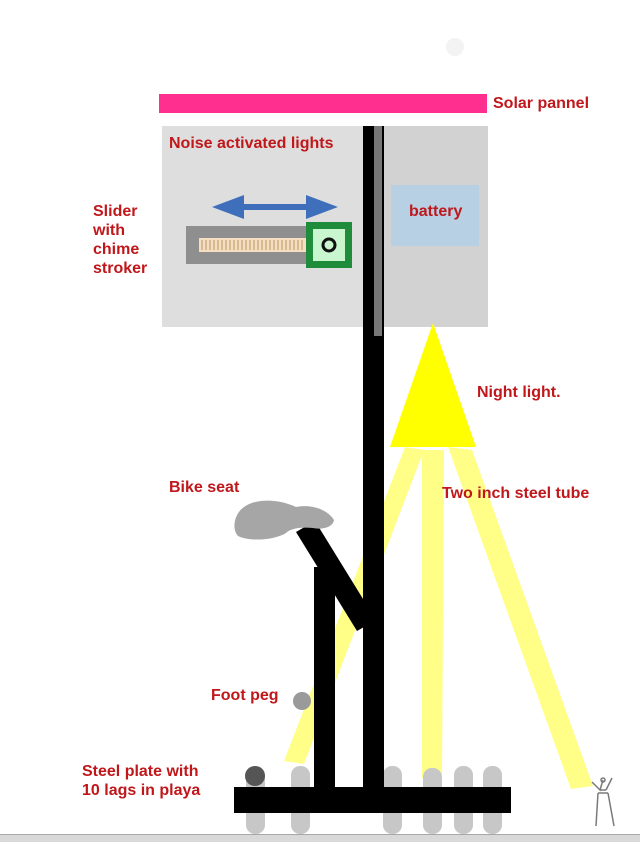 This screenshot has width=640, height=842. I want to click on battery-box, so click(435, 215).